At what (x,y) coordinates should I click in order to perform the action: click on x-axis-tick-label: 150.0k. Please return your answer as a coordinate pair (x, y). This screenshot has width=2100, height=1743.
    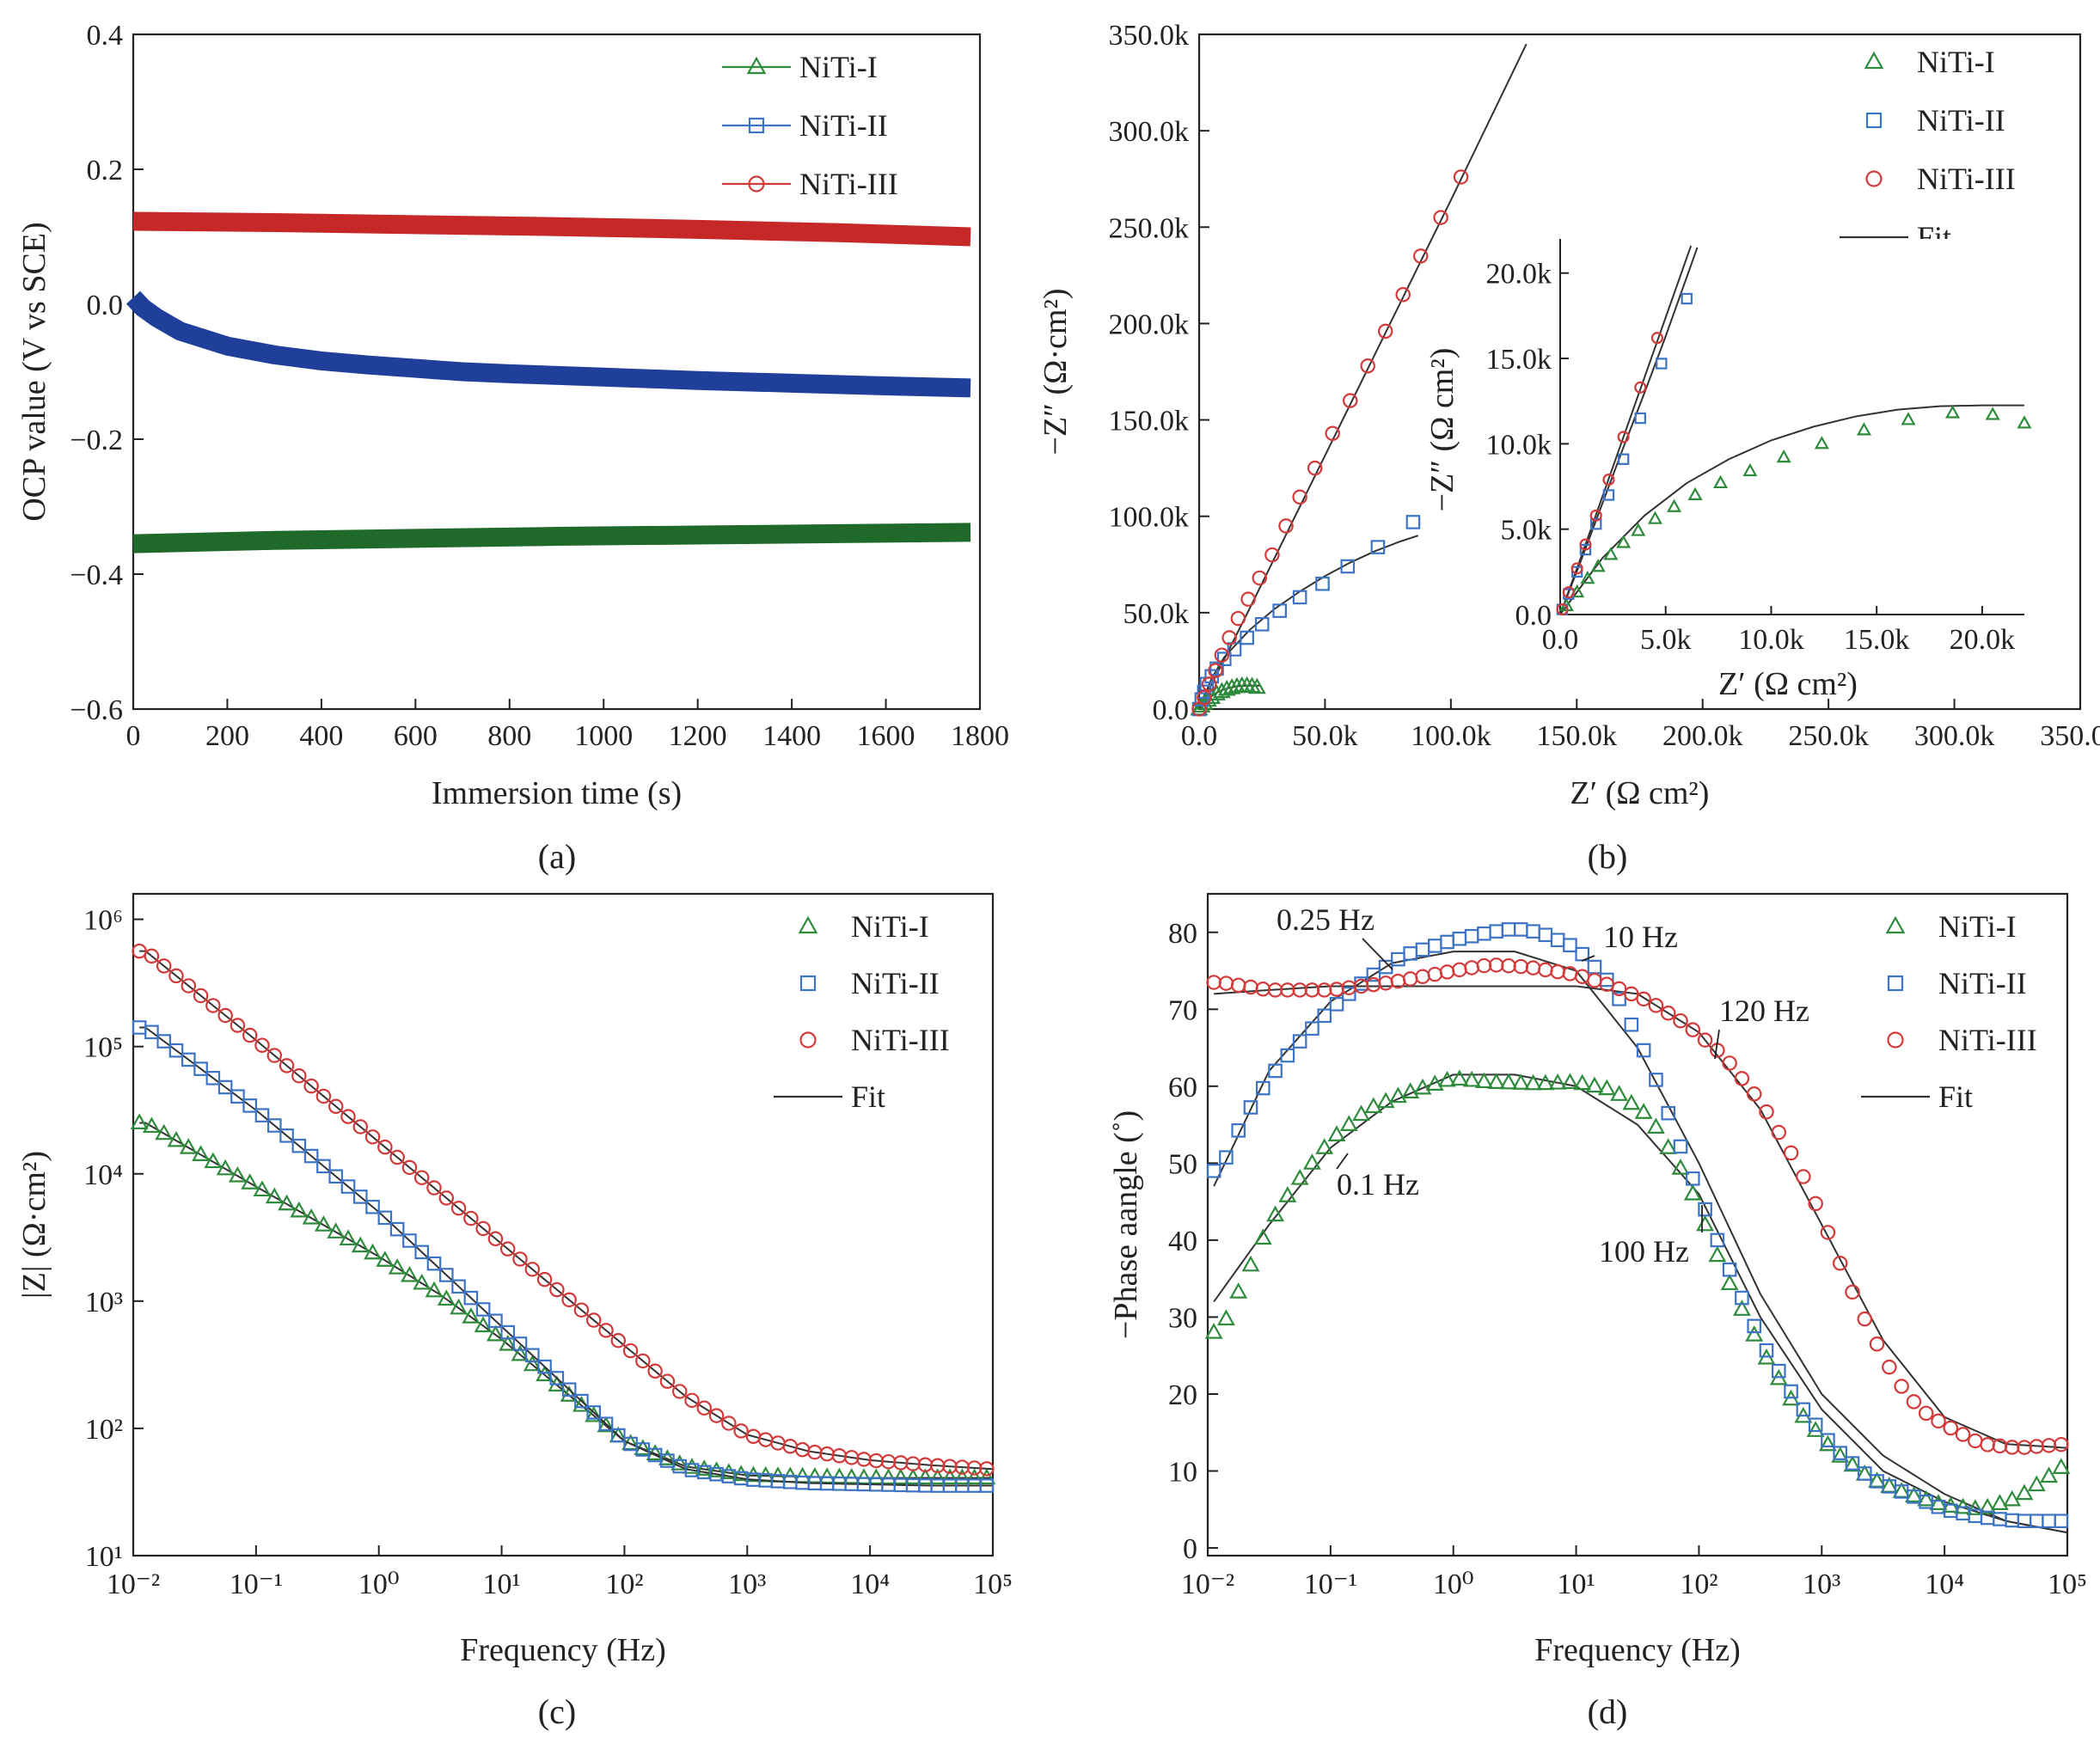
    Looking at the image, I should click on (1577, 736).